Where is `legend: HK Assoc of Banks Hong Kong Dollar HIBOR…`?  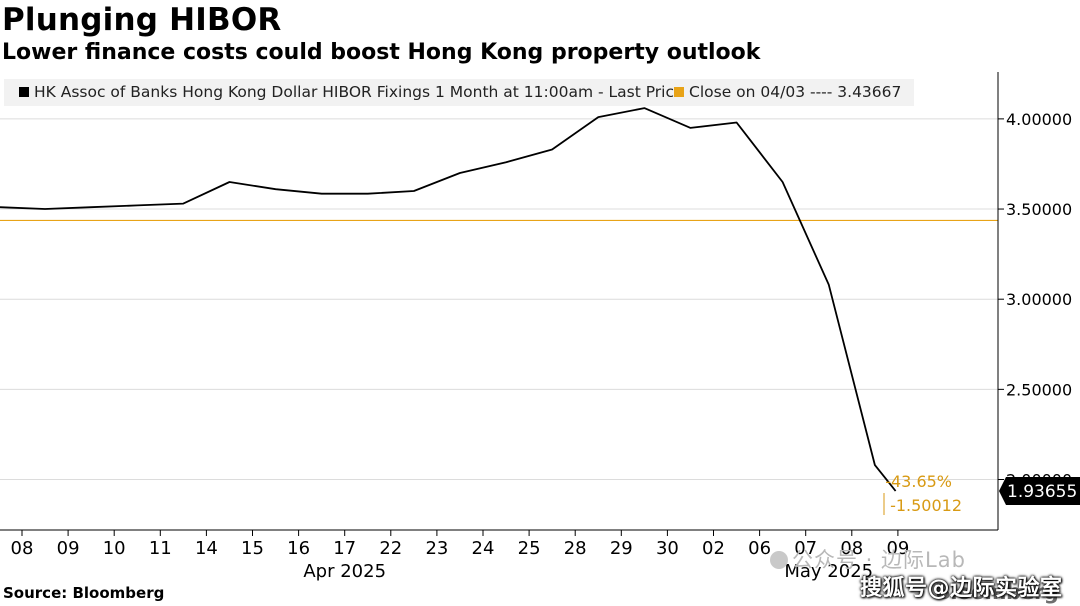 legend: HK Assoc of Banks Hong Kong Dollar HIBOR… is located at coordinates (459, 92).